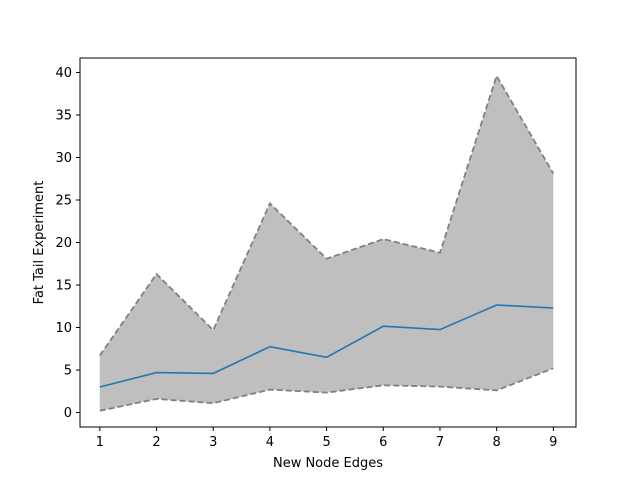 This screenshot has height=480, width=640. What do you see at coordinates (63, 200) in the screenshot?
I see `y-tick-label: 25` at bounding box center [63, 200].